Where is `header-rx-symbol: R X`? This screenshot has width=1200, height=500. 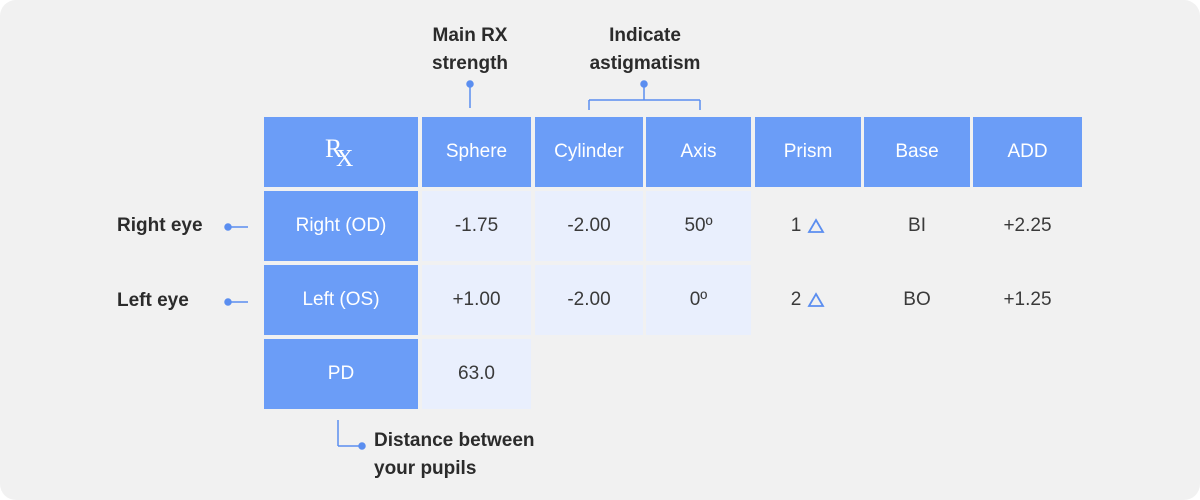 header-rx-symbol: R X is located at coordinates (341, 152).